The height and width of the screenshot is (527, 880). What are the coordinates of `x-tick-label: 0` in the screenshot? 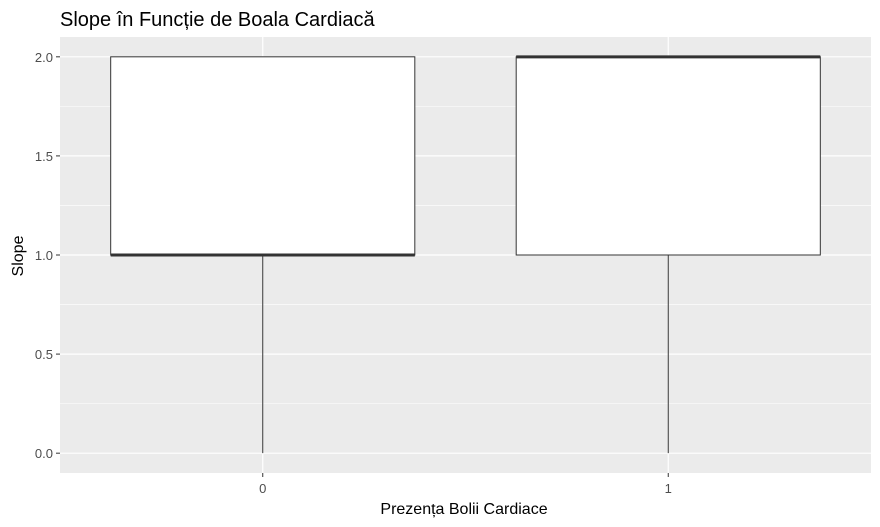 It's located at (262, 488).